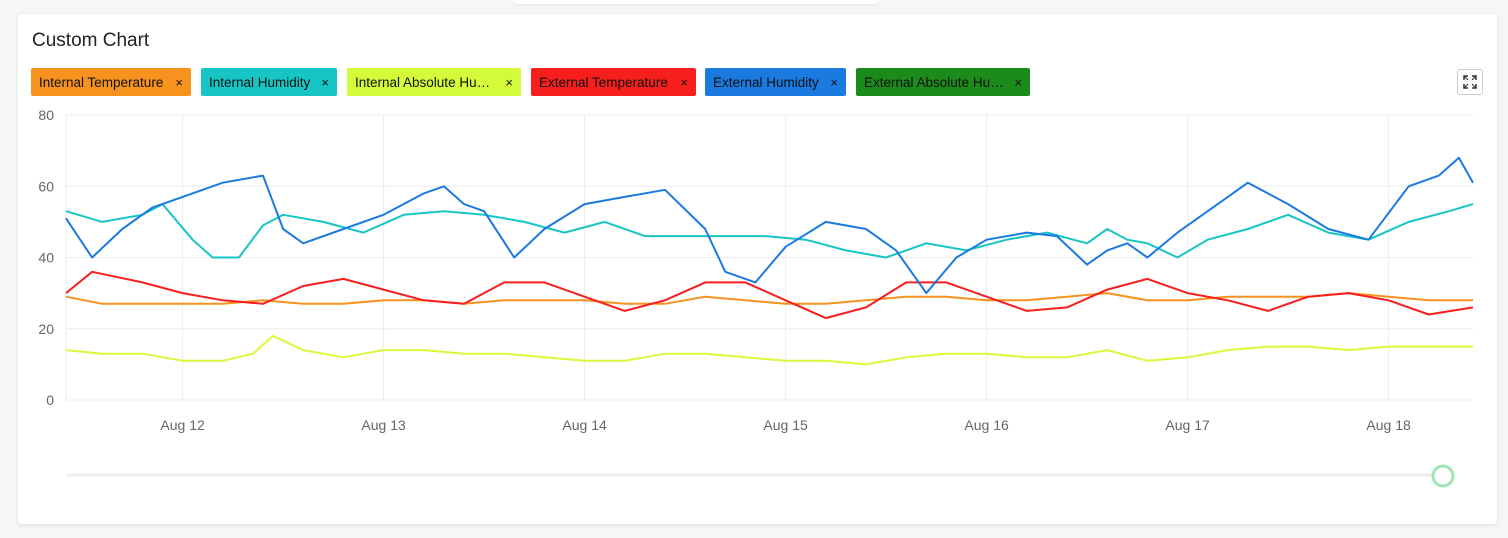 The height and width of the screenshot is (538, 1508). I want to click on chip-internal-temperature: Internal Temperature ×, so click(111, 82).